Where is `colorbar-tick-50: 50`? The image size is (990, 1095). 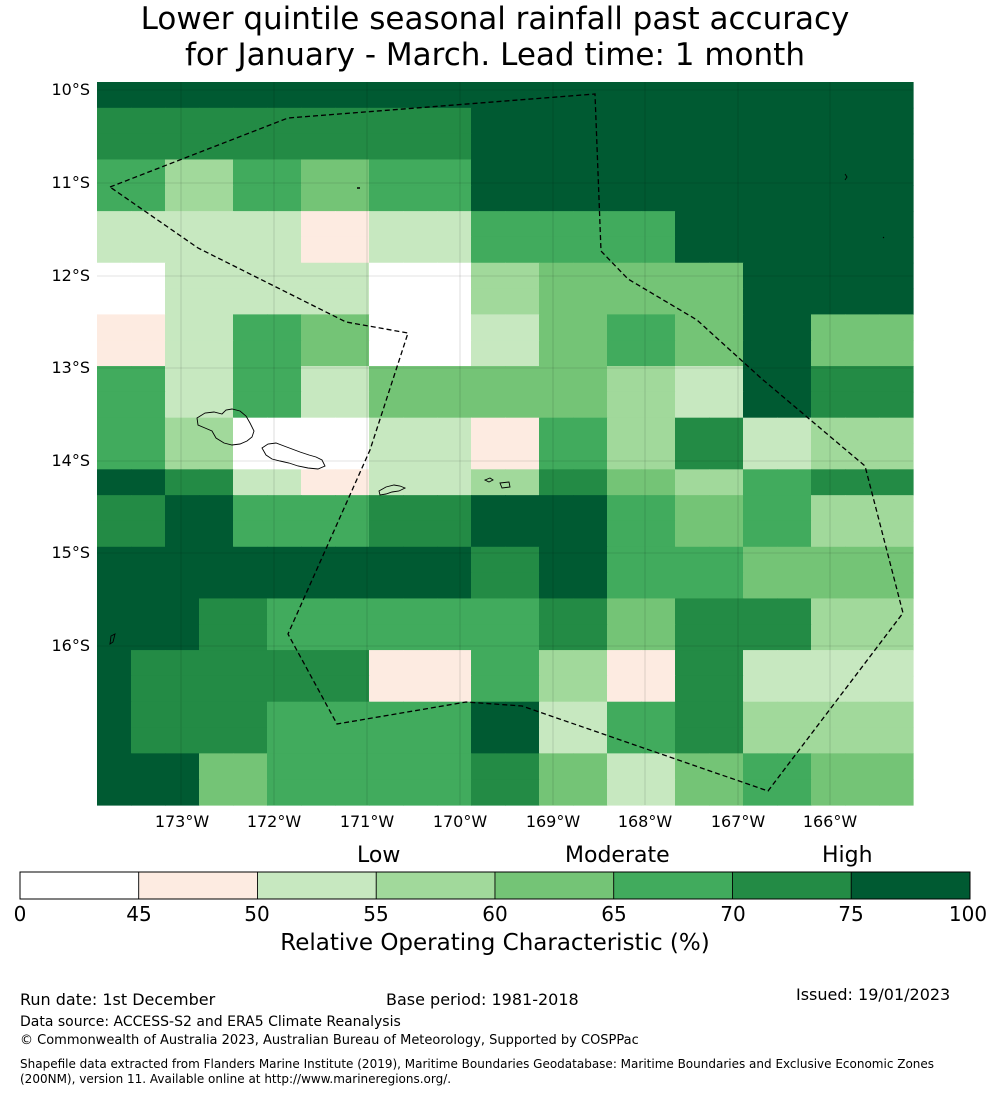
colorbar-tick-50: 50 is located at coordinates (257, 914).